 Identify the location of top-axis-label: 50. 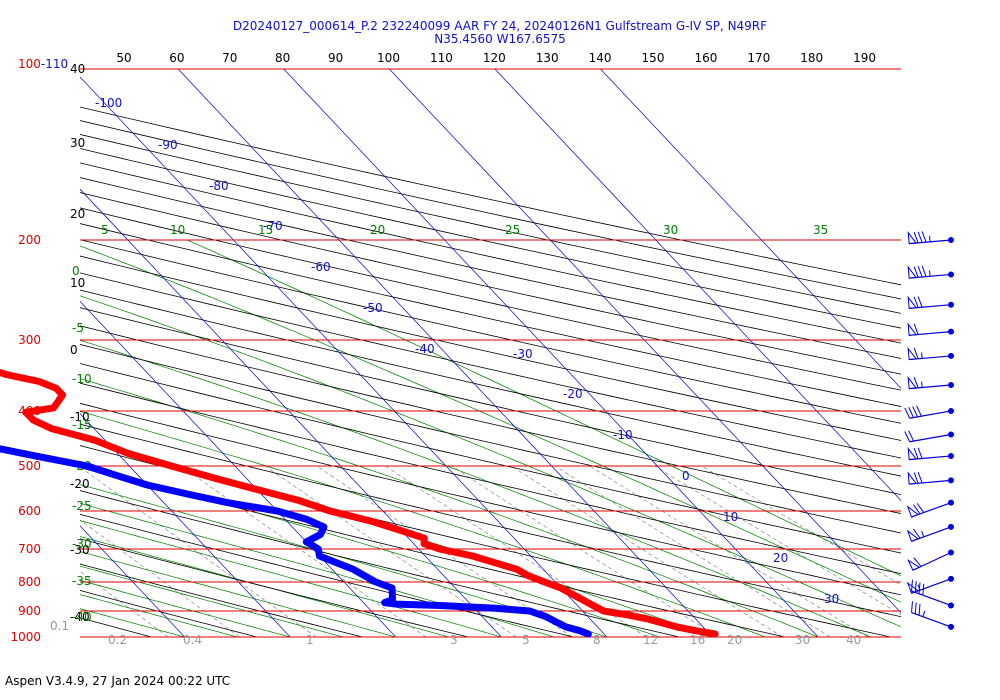
(123, 58).